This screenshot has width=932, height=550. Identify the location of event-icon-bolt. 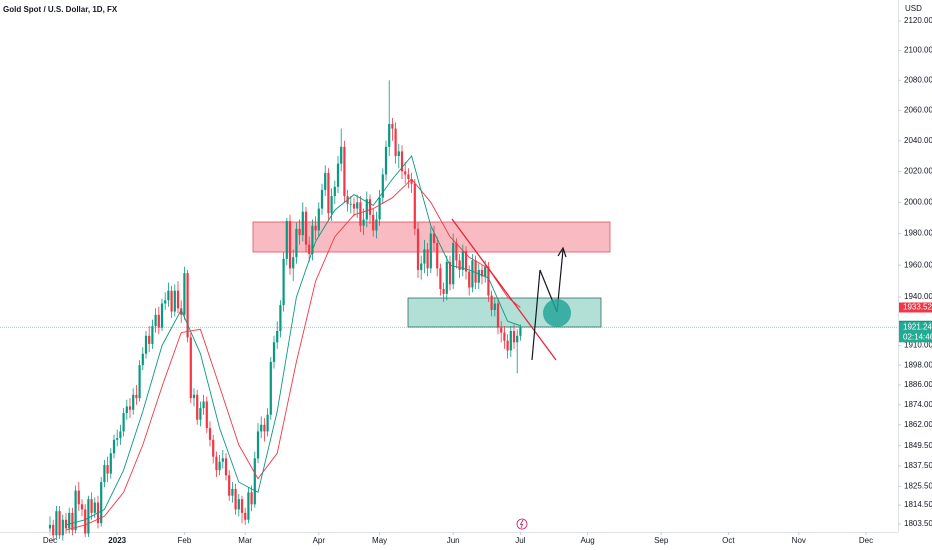
(521, 524).